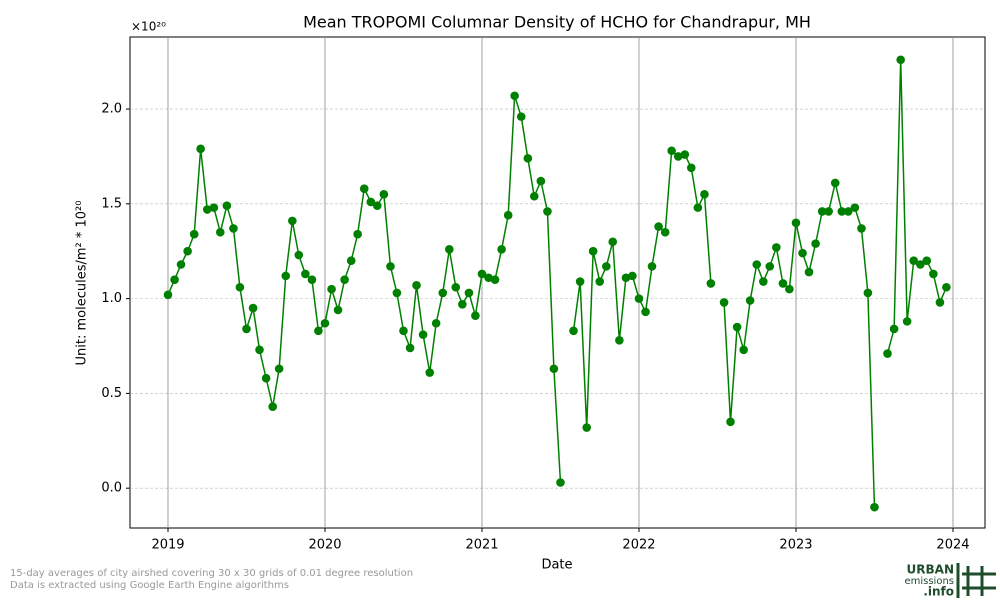 The height and width of the screenshot is (600, 1000). What do you see at coordinates (111, 203) in the screenshot?
I see `y-tick-label: 1.5` at bounding box center [111, 203].